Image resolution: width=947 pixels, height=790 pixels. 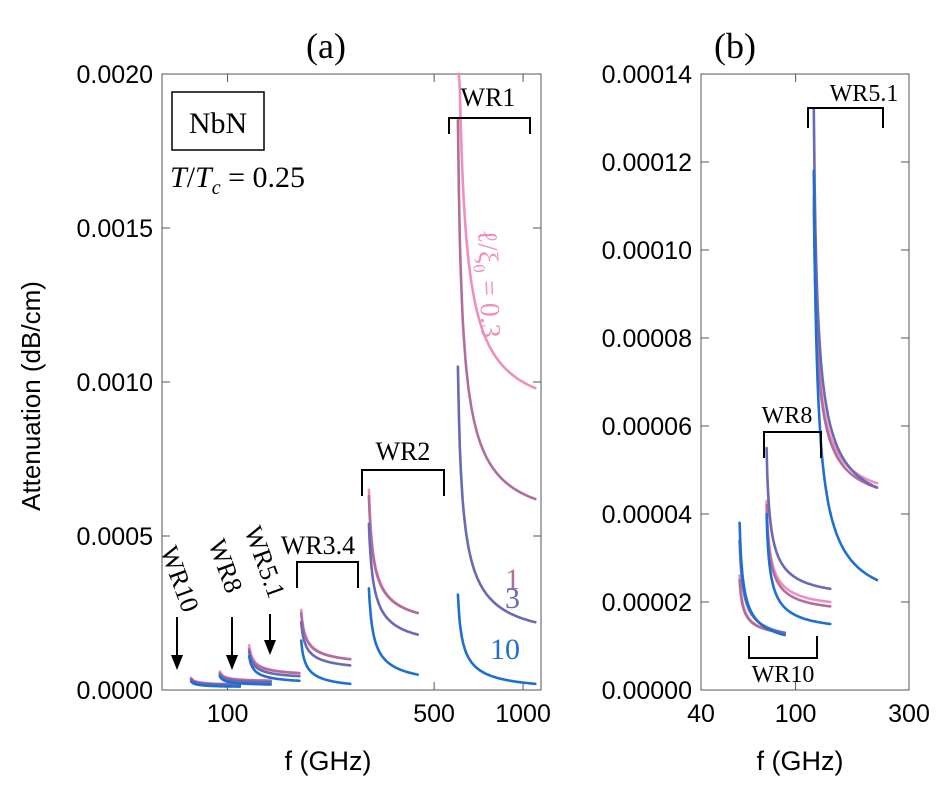 I want to click on y-tick-label-a-3: 0.0015, so click(x=115, y=229).